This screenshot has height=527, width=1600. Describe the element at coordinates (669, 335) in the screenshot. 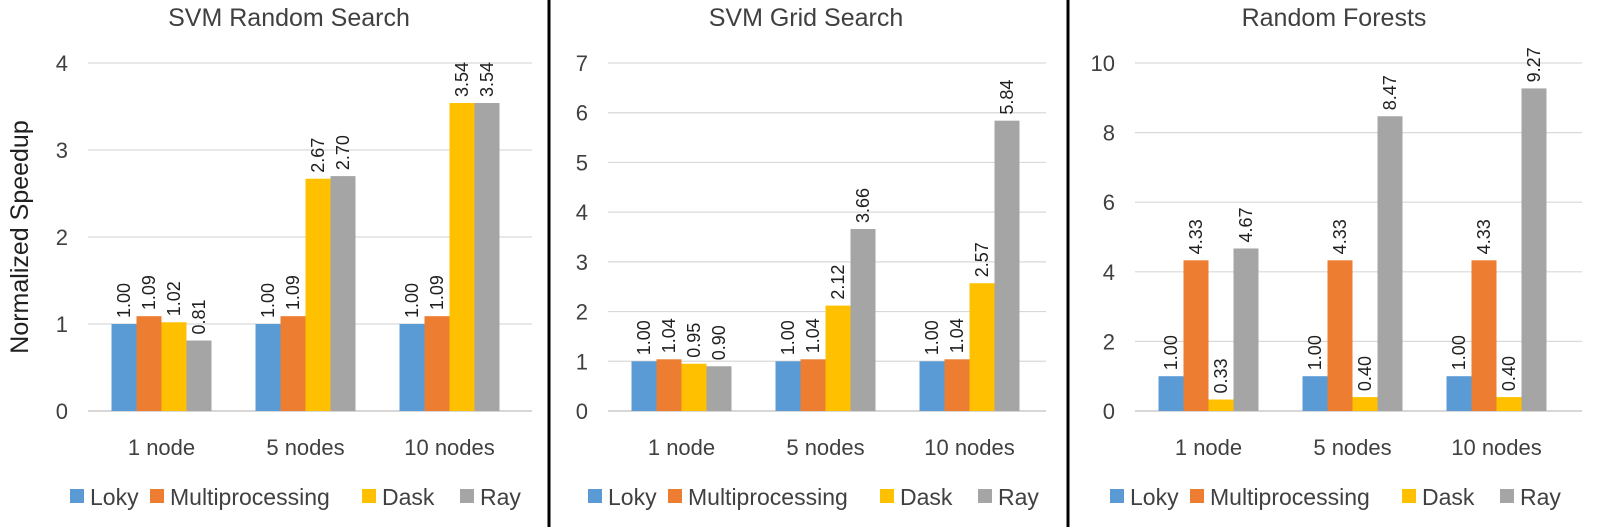

I see `data-label: 1.04` at that location.